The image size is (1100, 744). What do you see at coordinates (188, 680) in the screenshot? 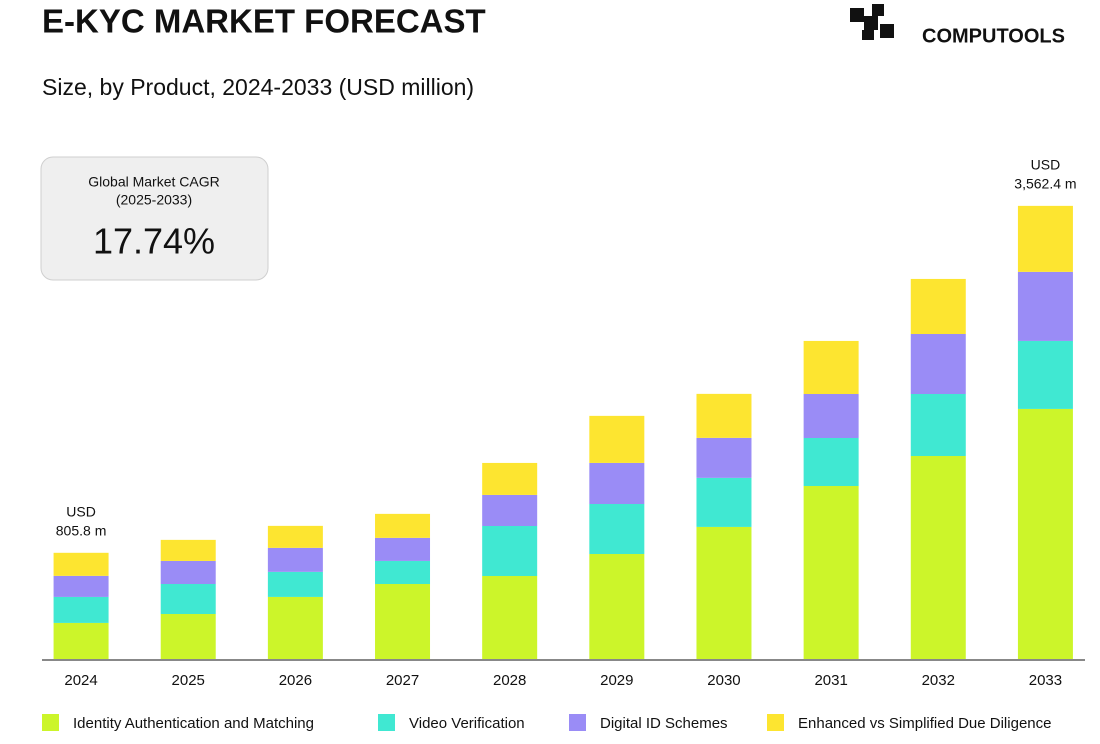
I see `x-tick-label: 2025` at bounding box center [188, 680].